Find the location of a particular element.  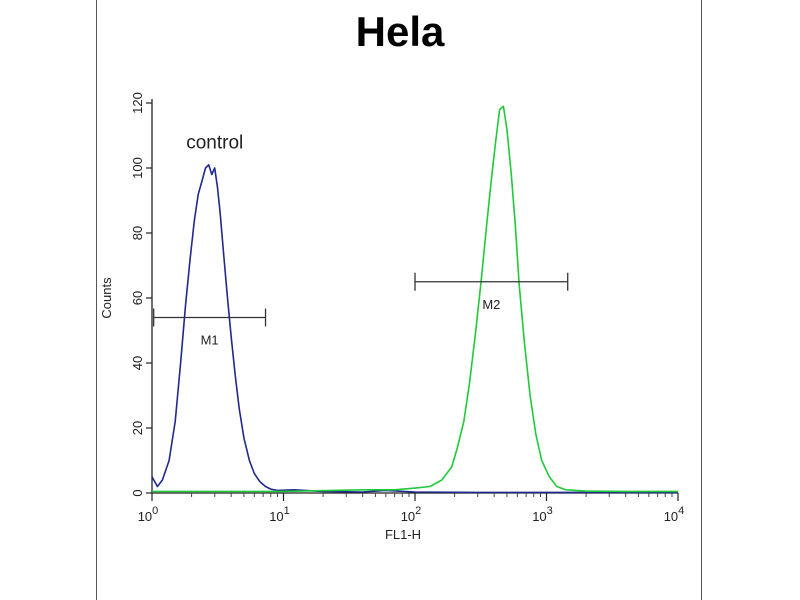

x-tick-label: 10⁰ is located at coordinates (148, 514).